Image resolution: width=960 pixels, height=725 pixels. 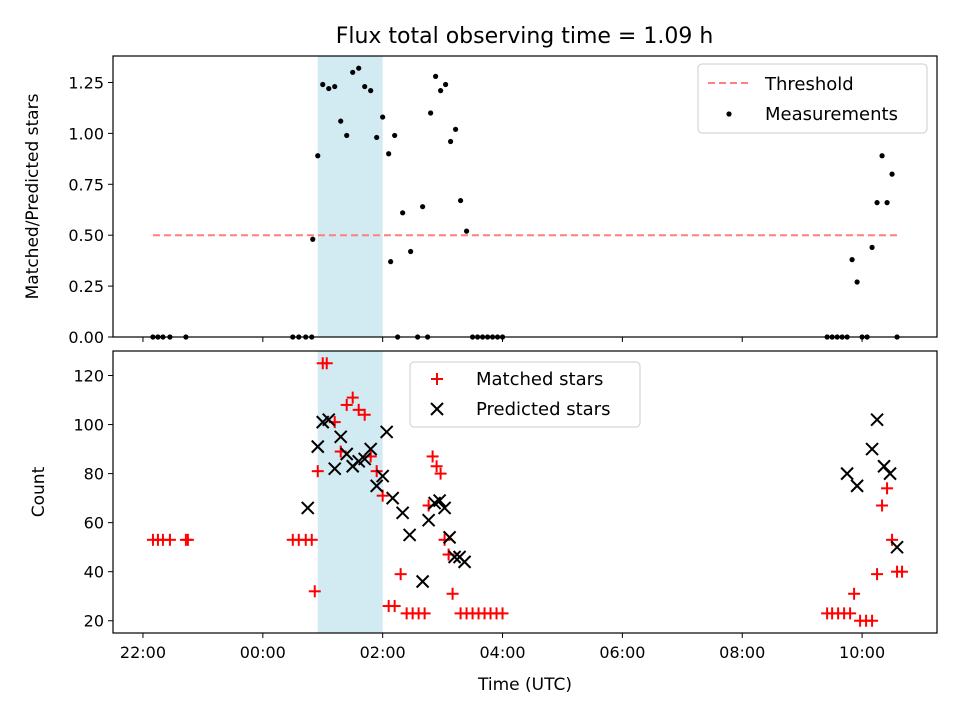 What do you see at coordinates (94, 523) in the screenshot?
I see `count-y-tick-label: 60` at bounding box center [94, 523].